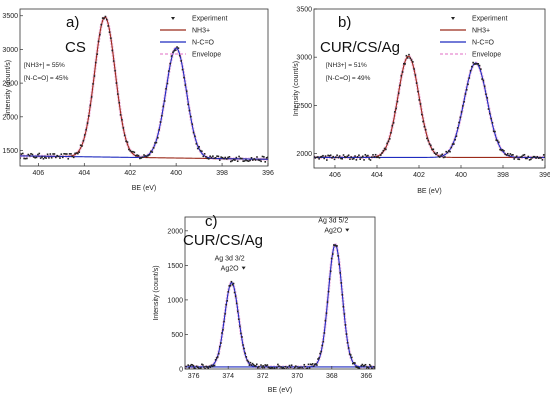  Describe the element at coordinates (347, 230) in the screenshot. I see `peak-marker-icon` at that location.